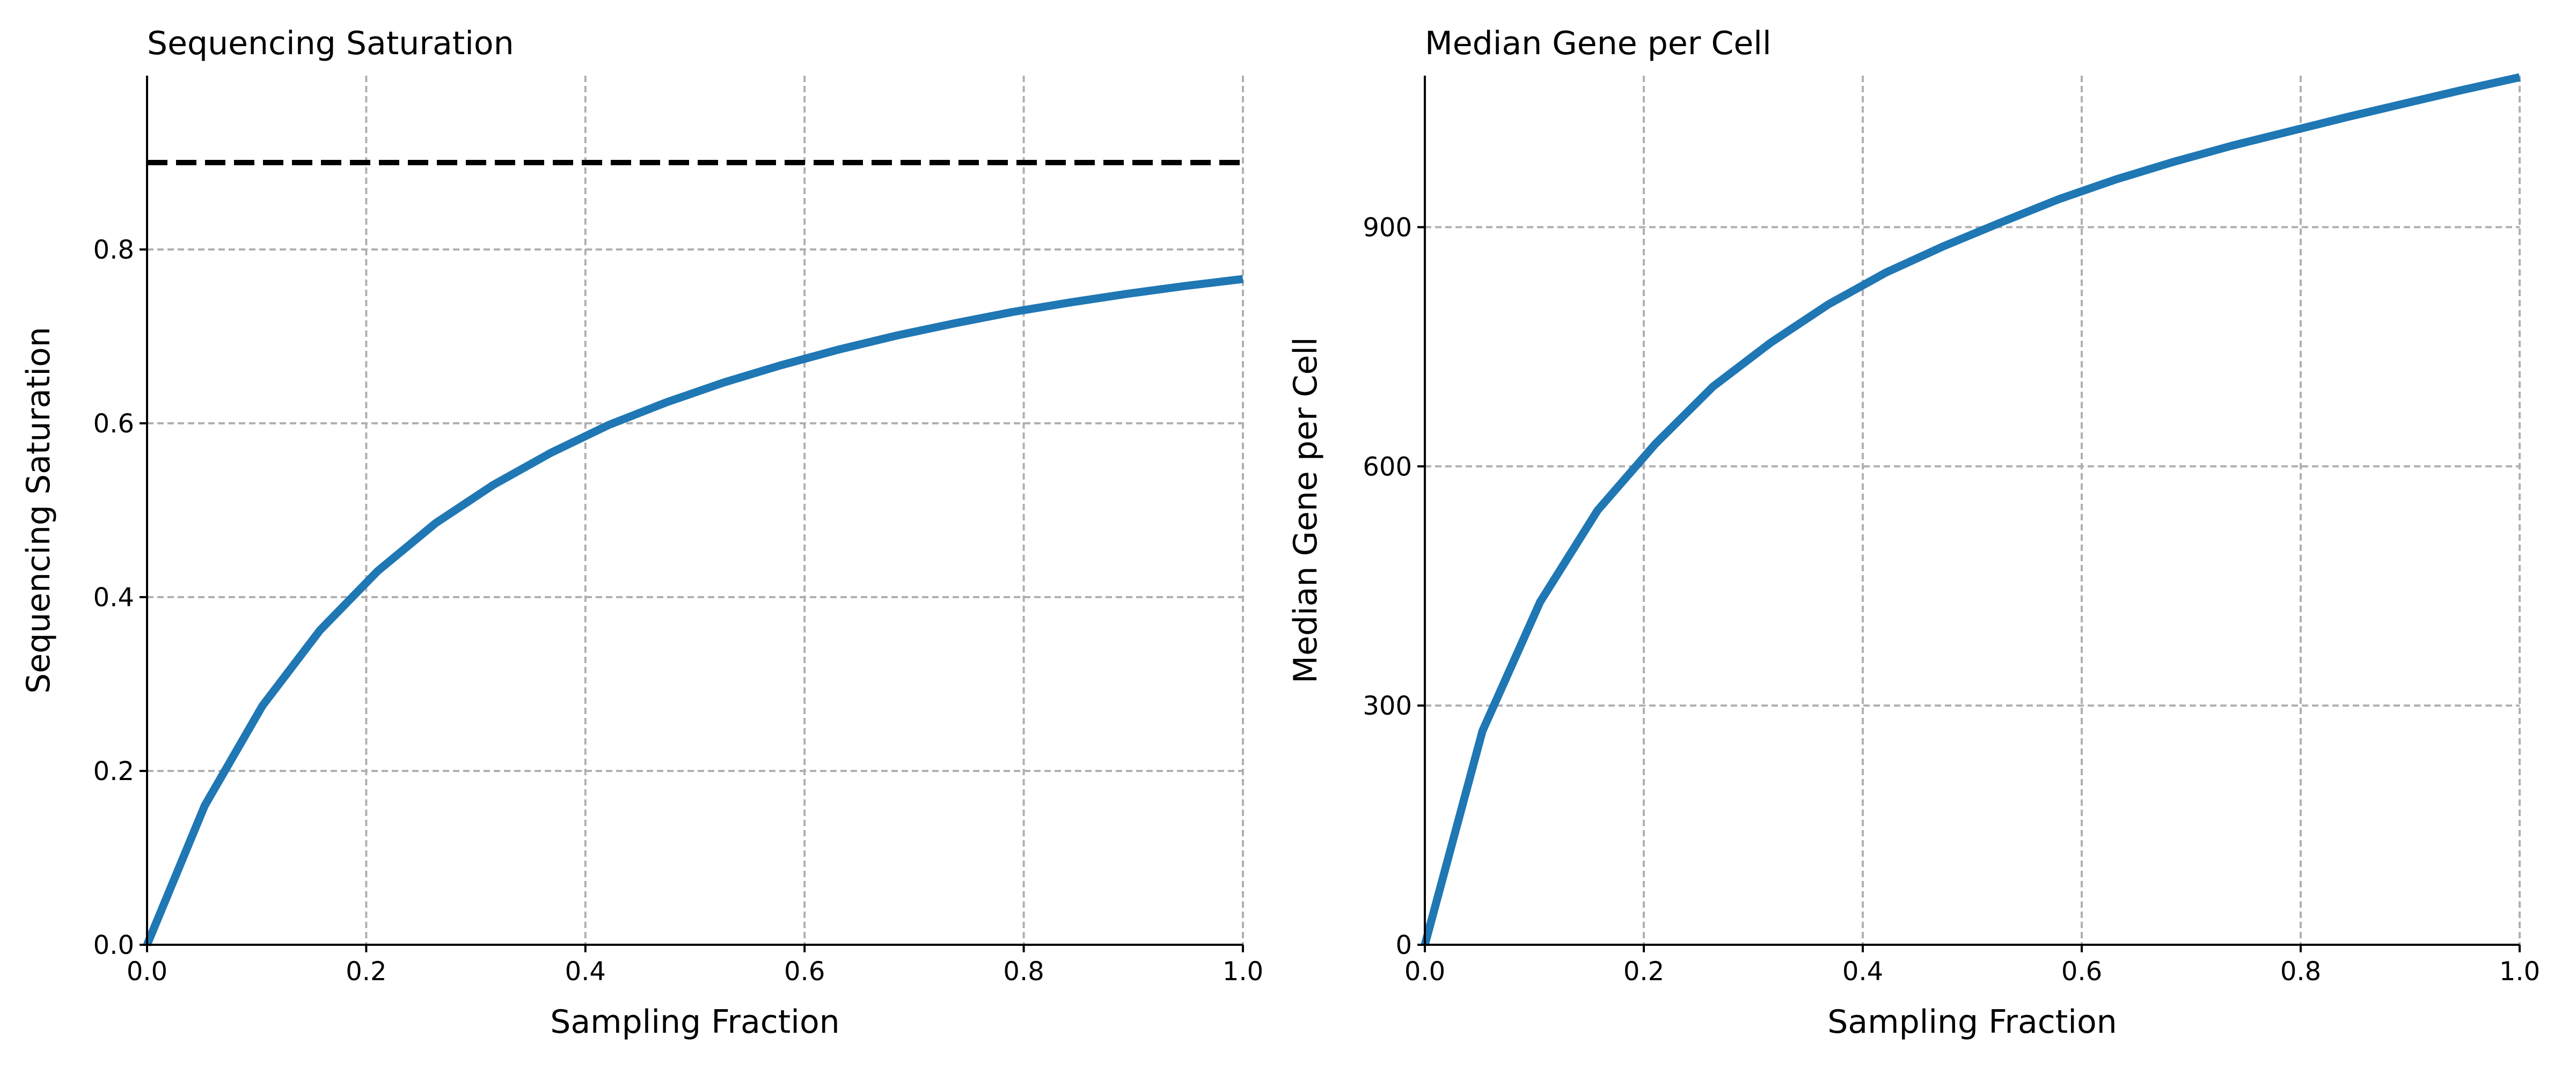 This screenshot has width=2576, height=1073. I want to click on chart-title: Median Gene per Cell, so click(1598, 43).